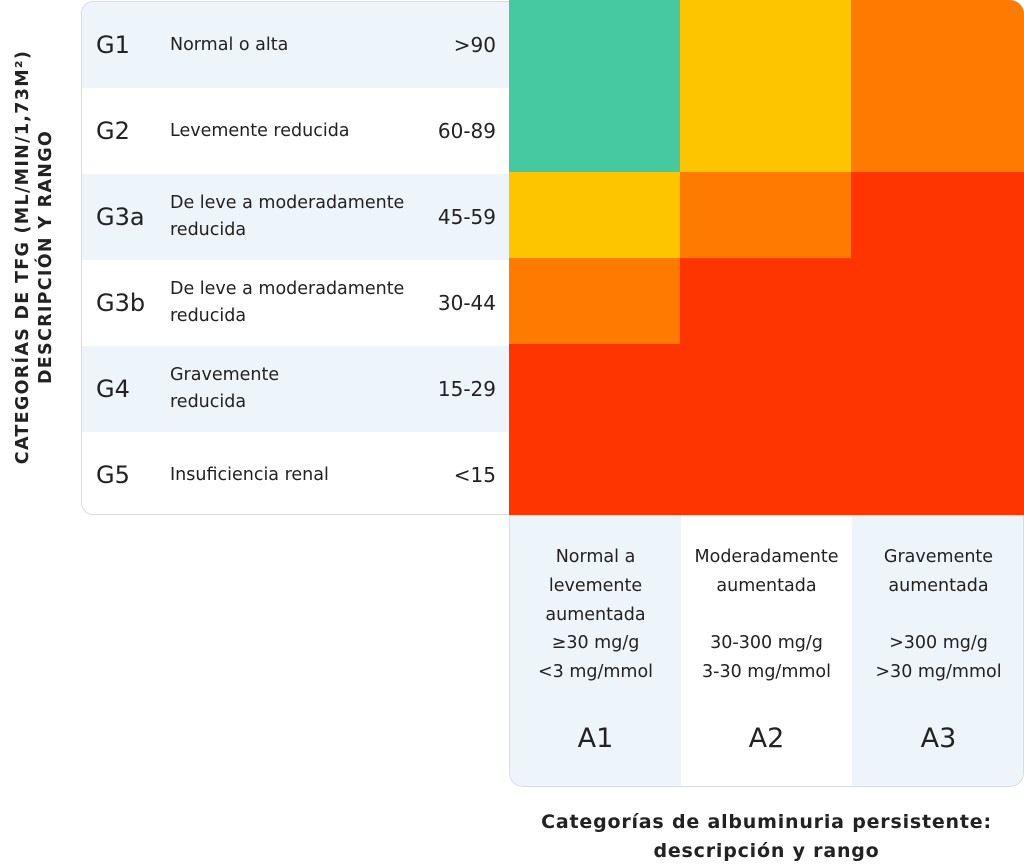 This screenshot has height=867, width=1024. Describe the element at coordinates (766, 738) in the screenshot. I see `albuminuria-code: A2` at that location.